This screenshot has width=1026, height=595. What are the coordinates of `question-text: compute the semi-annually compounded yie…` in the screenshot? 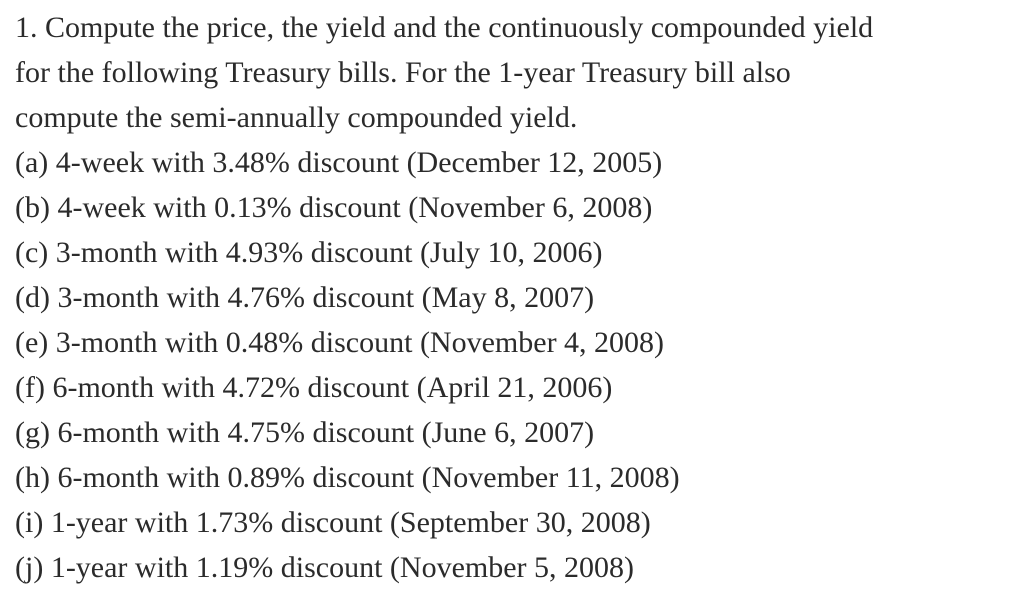 It's located at (296, 117).